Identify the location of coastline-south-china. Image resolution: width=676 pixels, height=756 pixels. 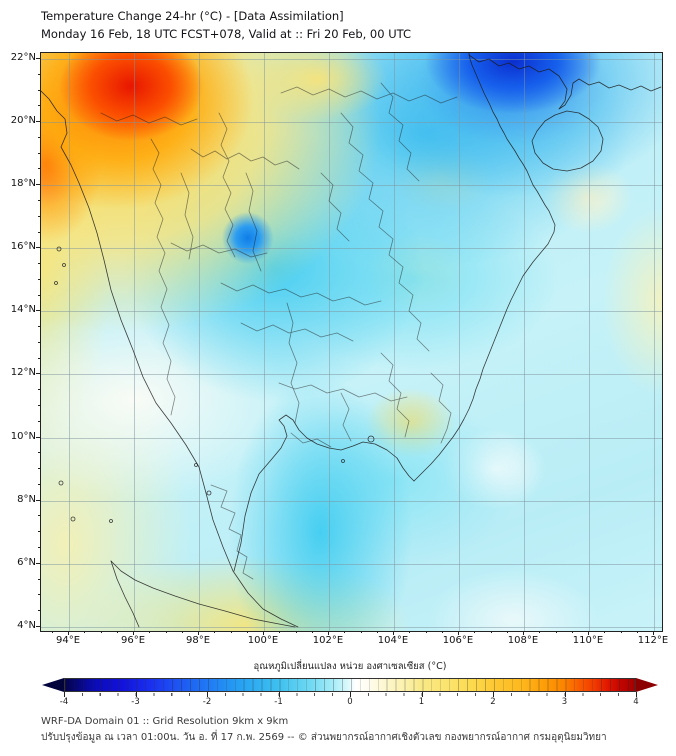
(565, 82).